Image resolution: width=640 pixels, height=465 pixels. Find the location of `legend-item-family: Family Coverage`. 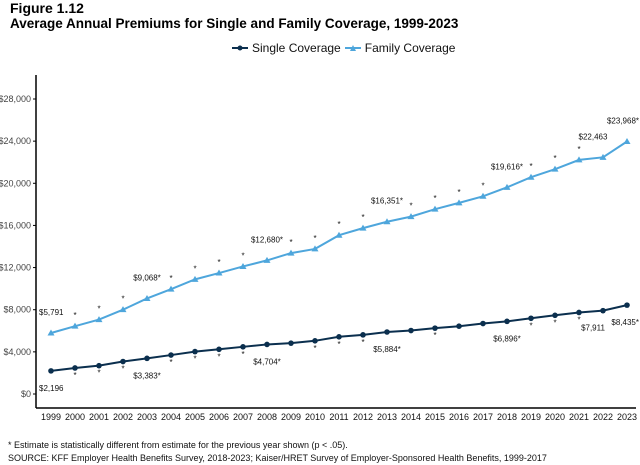

legend-item-family: Family Coverage is located at coordinates (400, 48).